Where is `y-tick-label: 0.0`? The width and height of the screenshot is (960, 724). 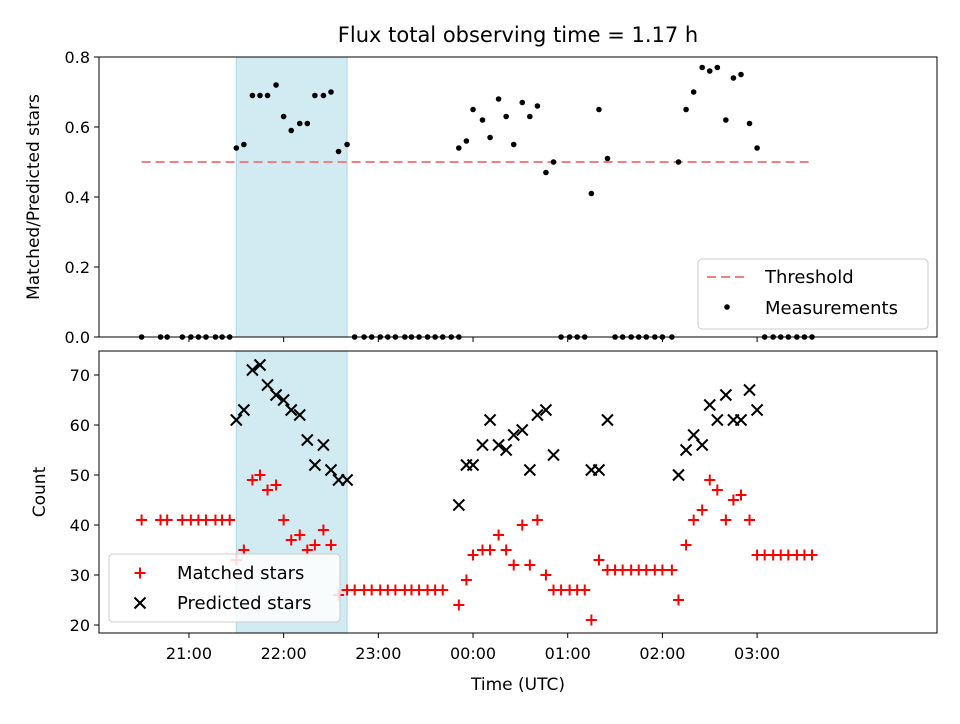 y-tick-label: 0.0 is located at coordinates (77, 337).